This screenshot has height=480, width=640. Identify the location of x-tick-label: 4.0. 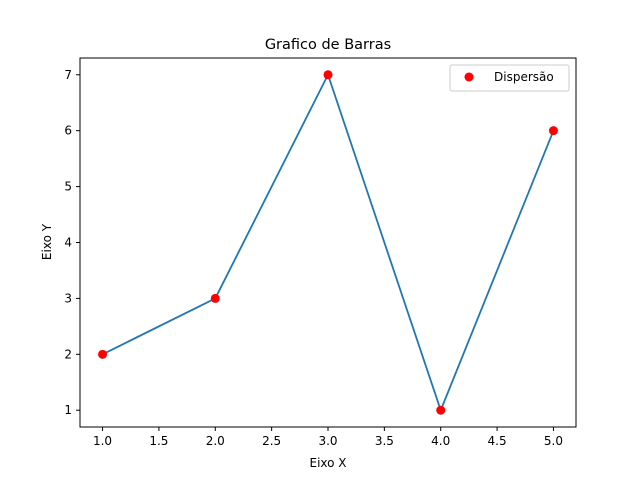
(440, 441).